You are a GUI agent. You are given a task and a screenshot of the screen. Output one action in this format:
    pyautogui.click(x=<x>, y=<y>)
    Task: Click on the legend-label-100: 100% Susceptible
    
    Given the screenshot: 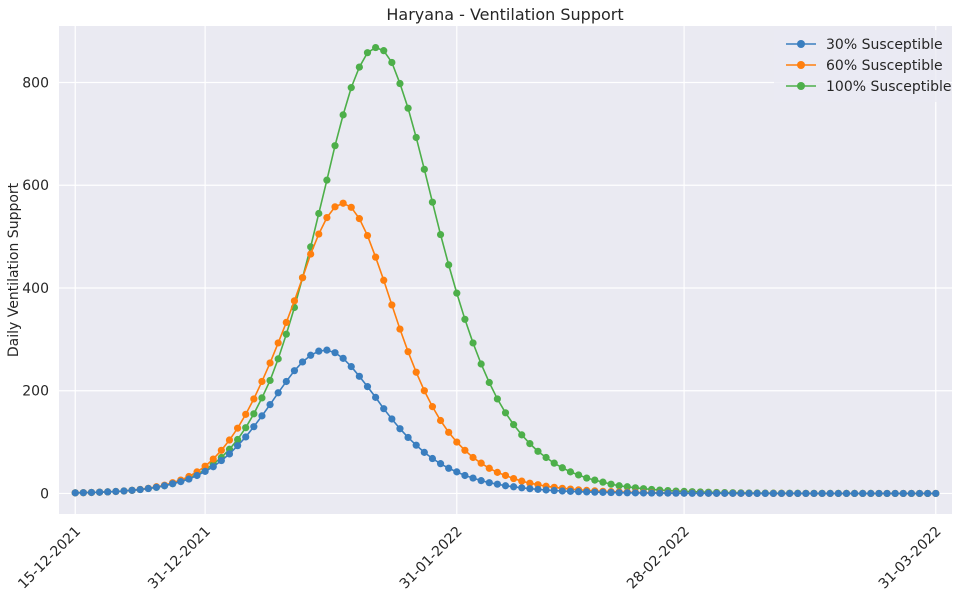 What is the action you would take?
    pyautogui.click(x=889, y=87)
    